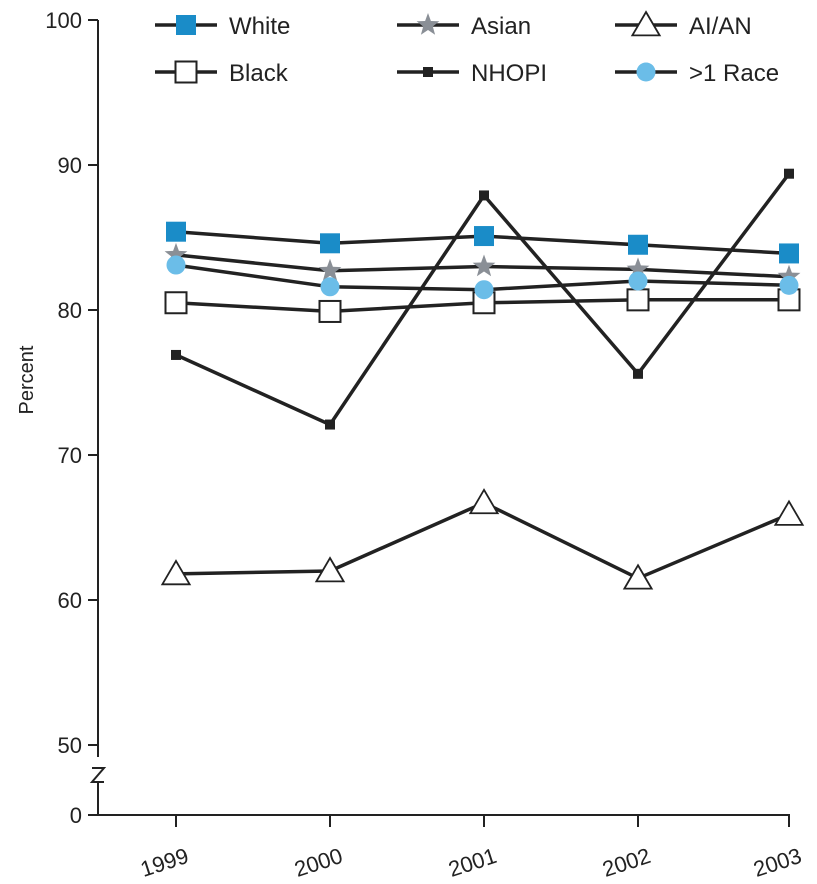 The image size is (817, 884). What do you see at coordinates (777, 862) in the screenshot?
I see `x-tick-label: 2003` at bounding box center [777, 862].